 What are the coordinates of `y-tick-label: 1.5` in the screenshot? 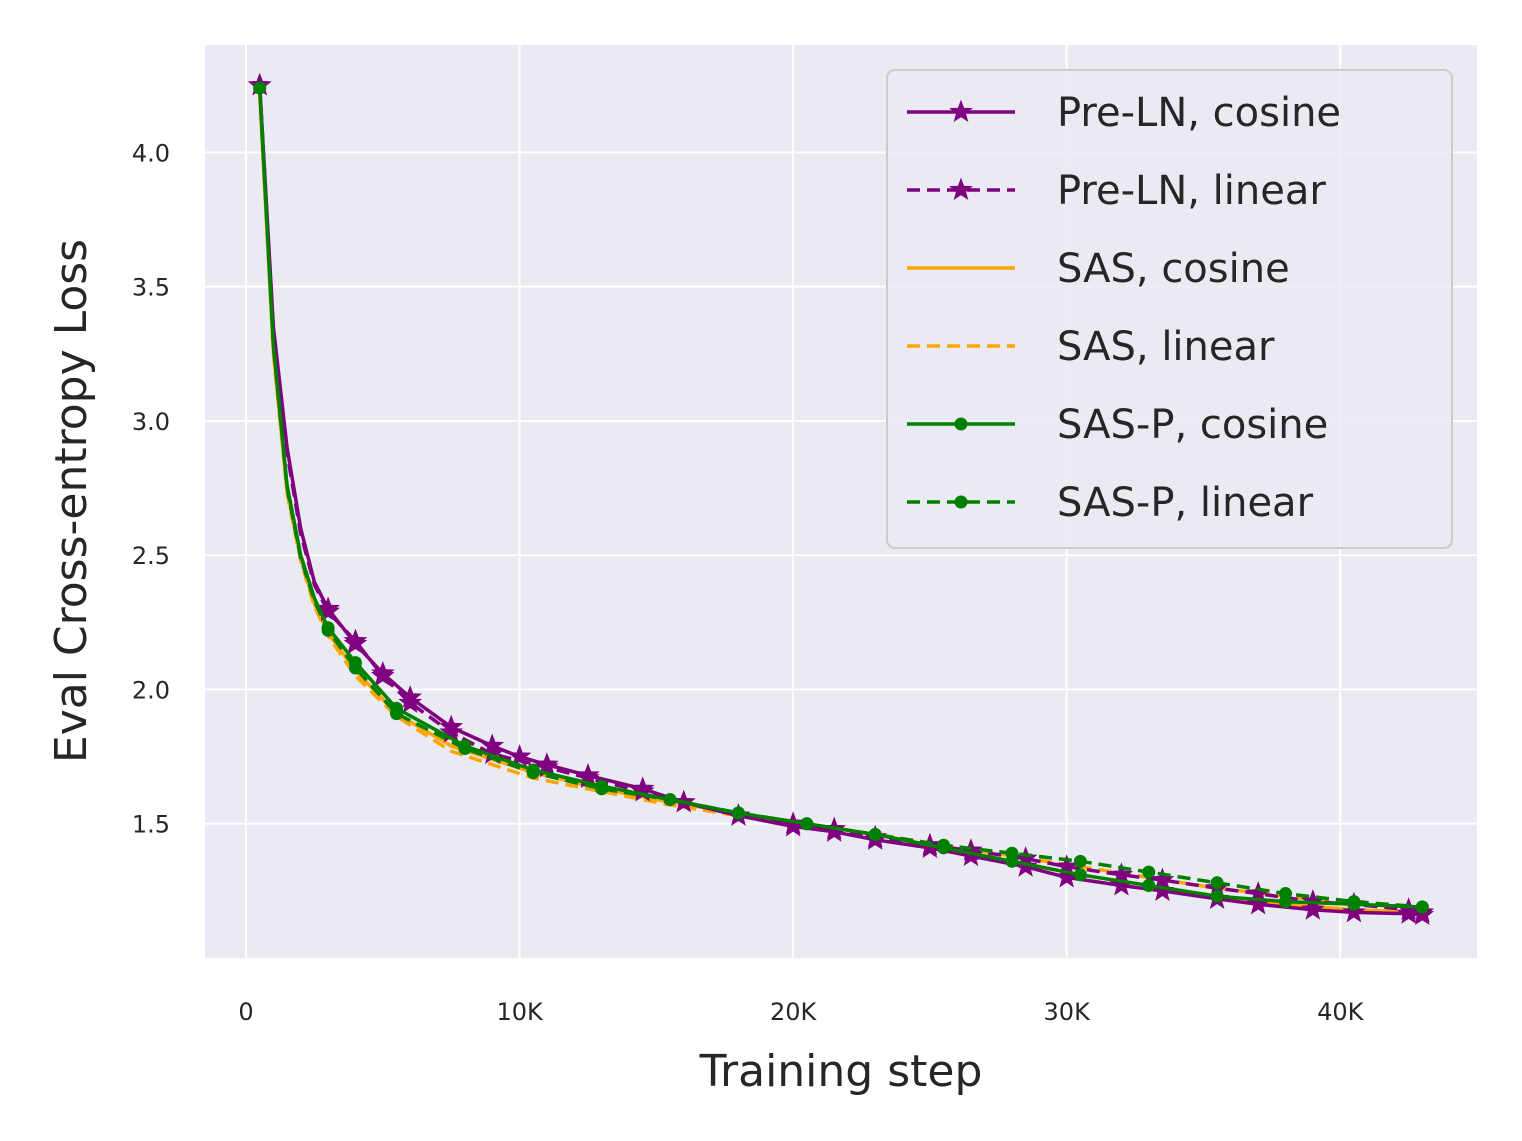 It's located at (151, 825).